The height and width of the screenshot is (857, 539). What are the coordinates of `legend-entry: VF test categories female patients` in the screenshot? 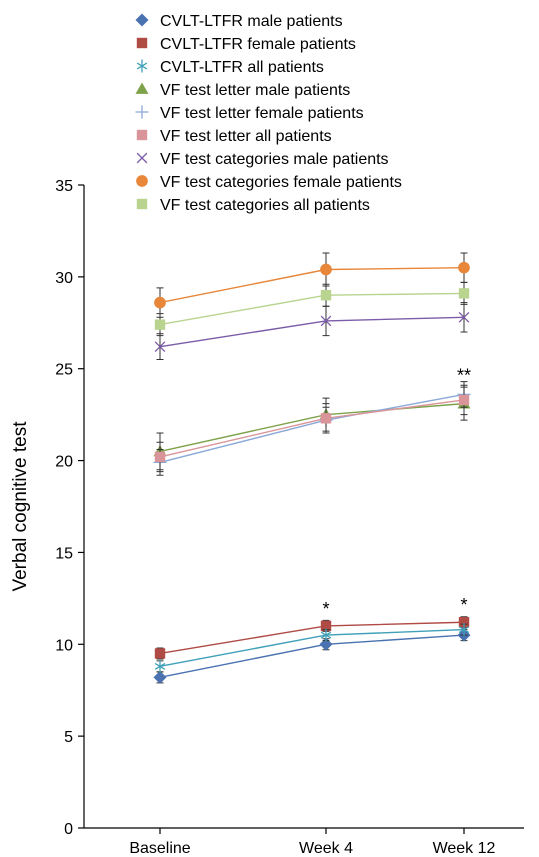 It's located at (269, 182).